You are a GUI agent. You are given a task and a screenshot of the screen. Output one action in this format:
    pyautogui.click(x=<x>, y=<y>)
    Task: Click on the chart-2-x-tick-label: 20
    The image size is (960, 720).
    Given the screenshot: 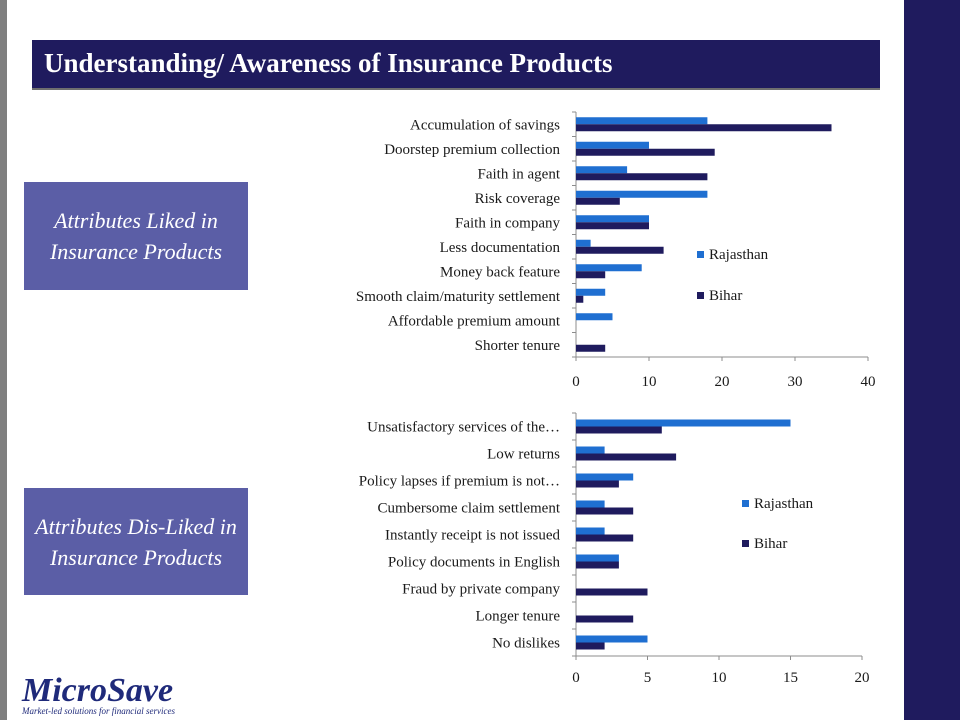 What is the action you would take?
    pyautogui.click(x=862, y=678)
    